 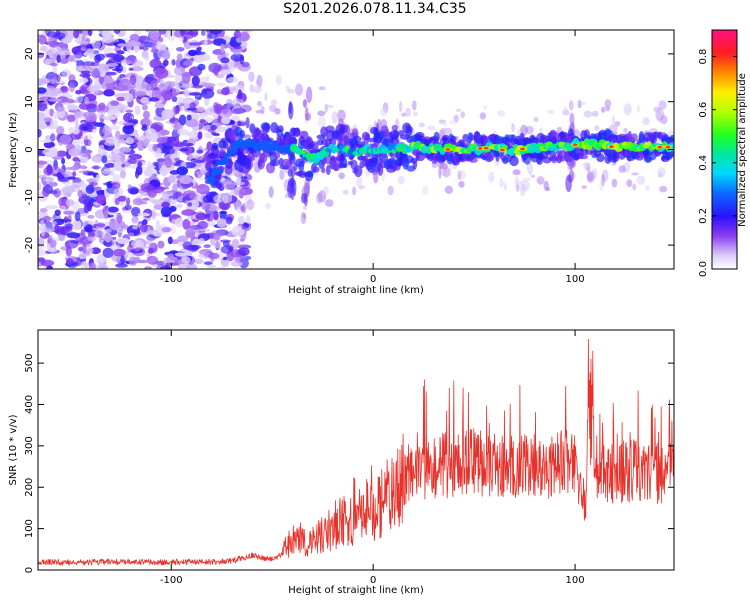 I want to click on y-tick-label: 0, so click(x=29, y=149).